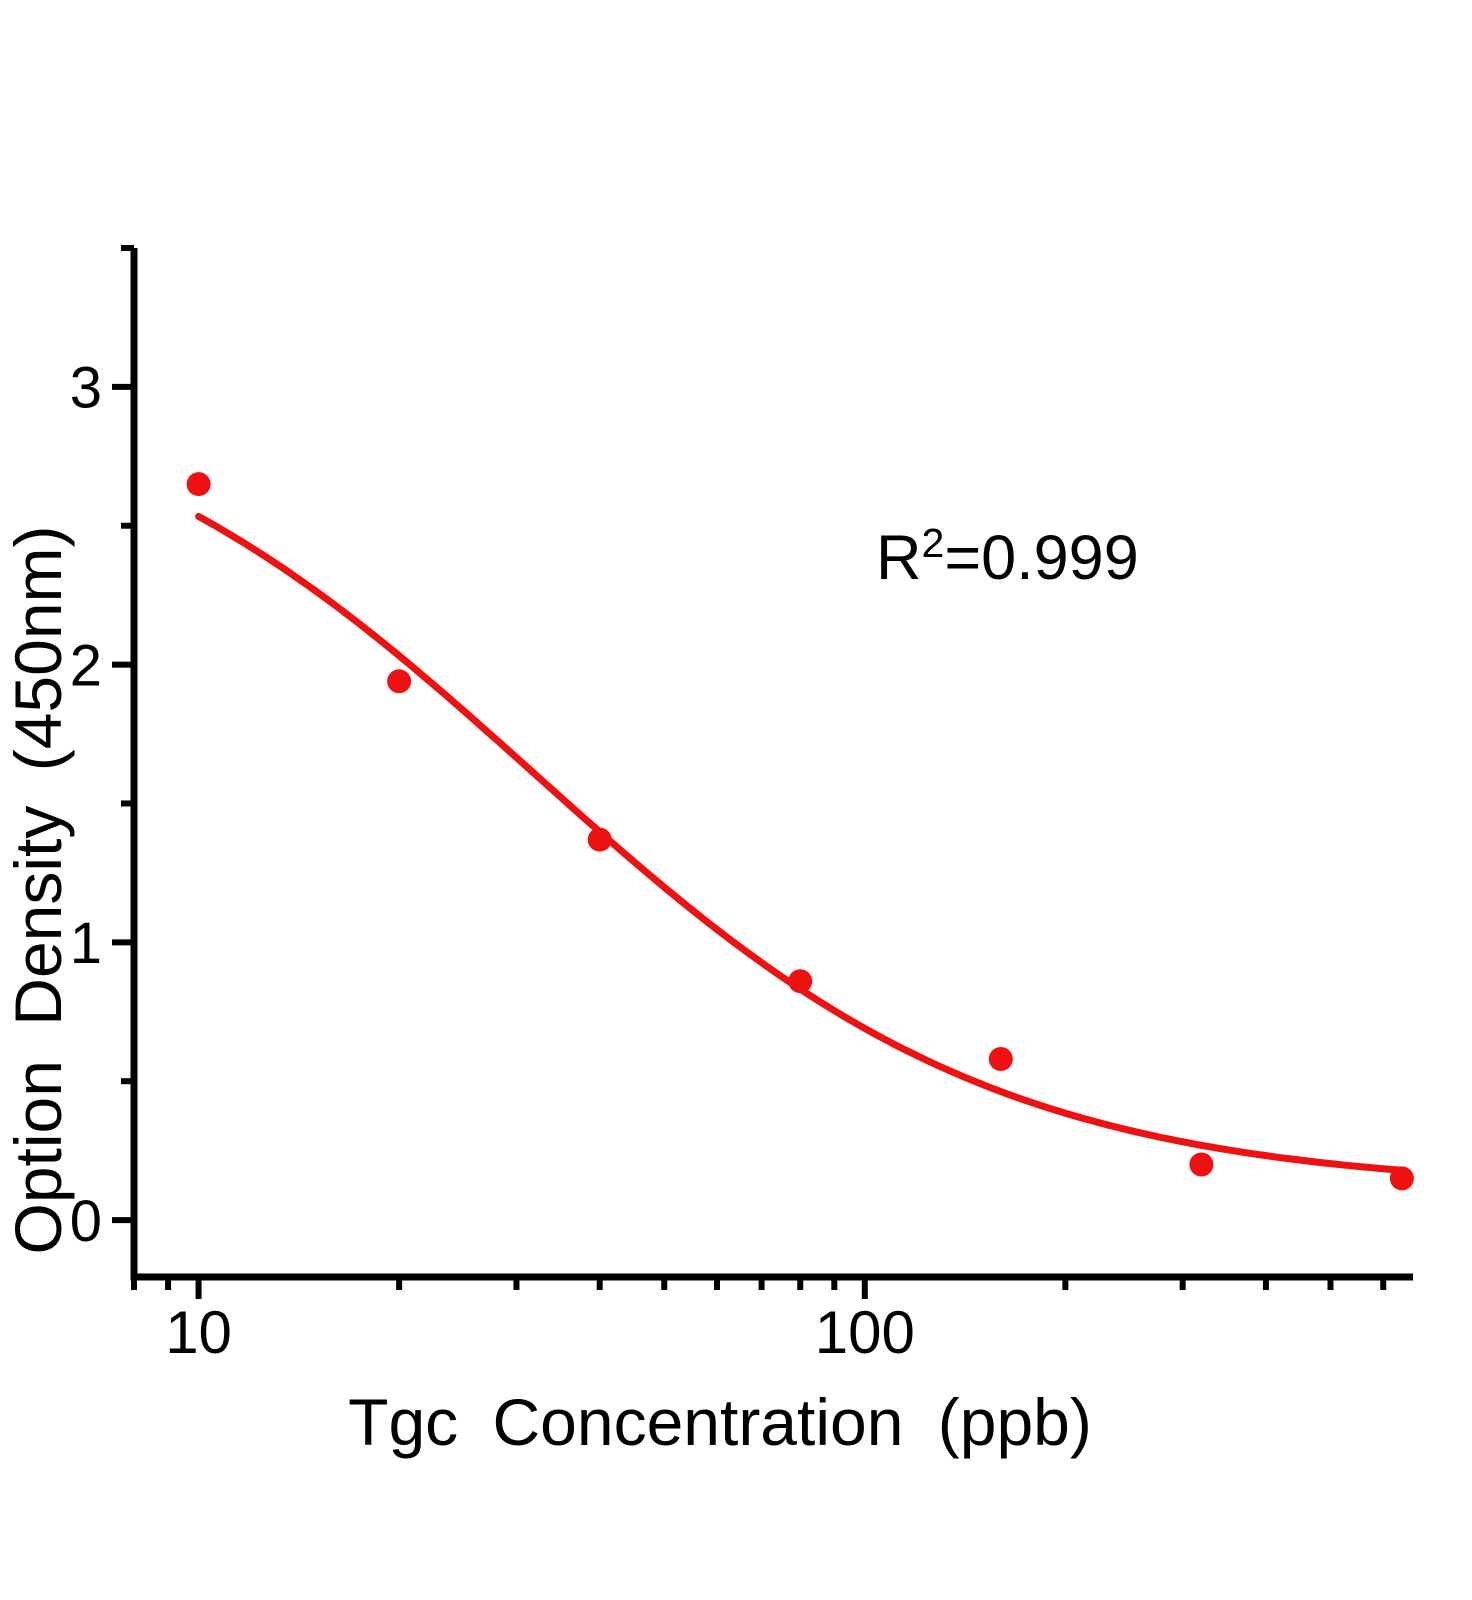 The width and height of the screenshot is (1472, 1600). I want to click on r-squared-annotation: R2=0.999, so click(1007, 556).